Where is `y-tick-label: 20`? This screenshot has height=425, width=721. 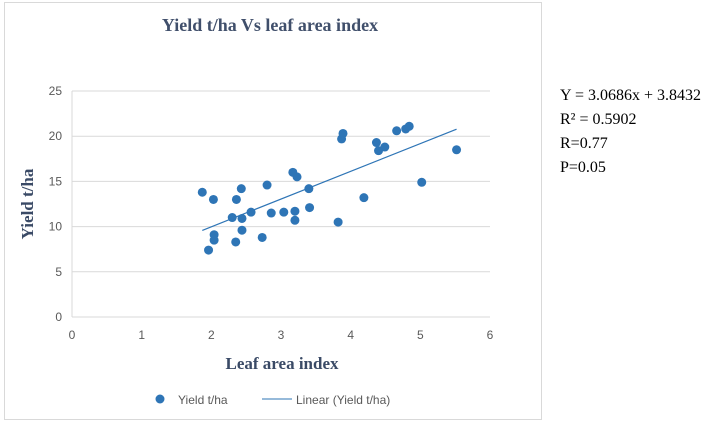
y-tick-label: 20 is located at coordinates (56, 136).